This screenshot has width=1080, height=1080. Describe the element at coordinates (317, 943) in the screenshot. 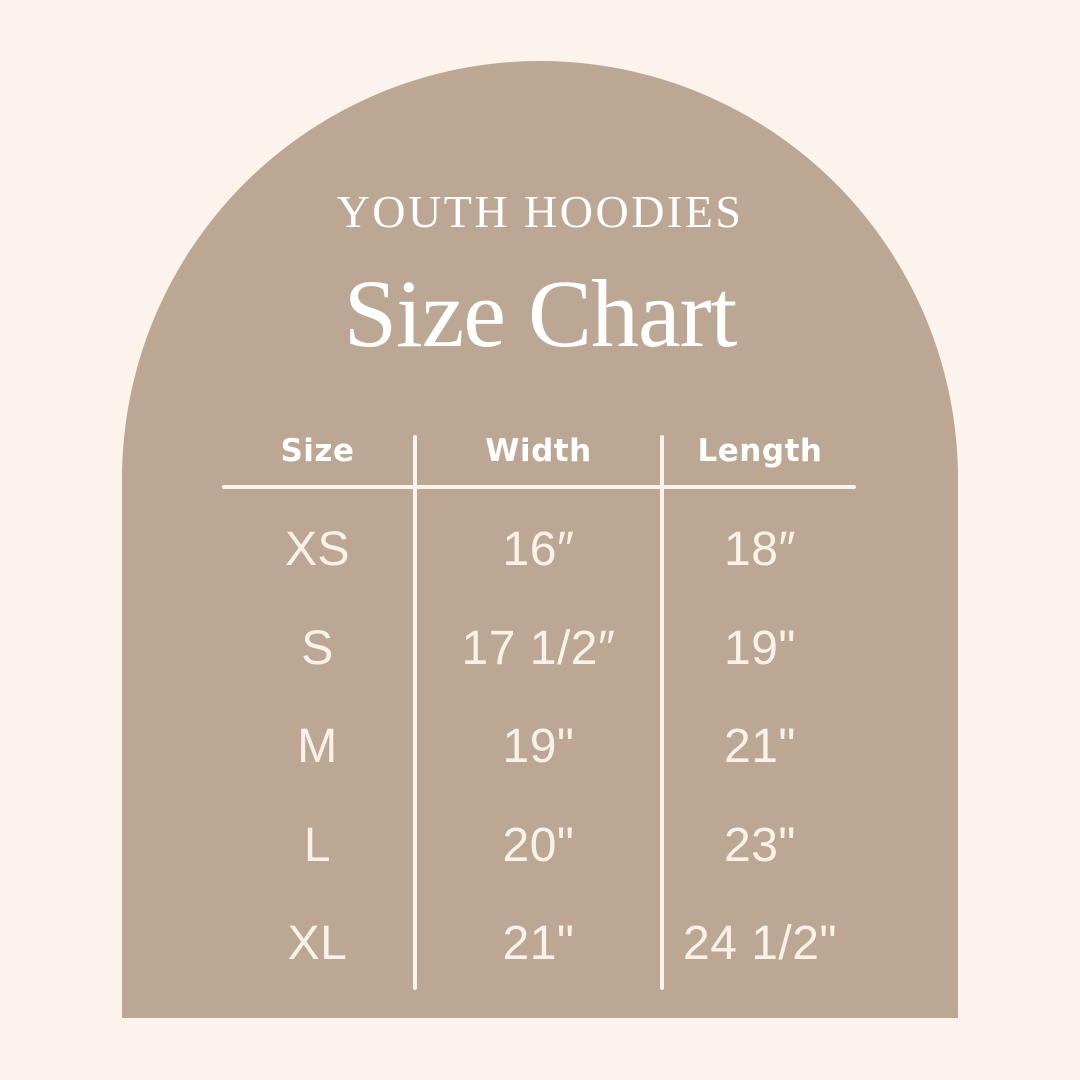

I see `table-row: XL` at that location.